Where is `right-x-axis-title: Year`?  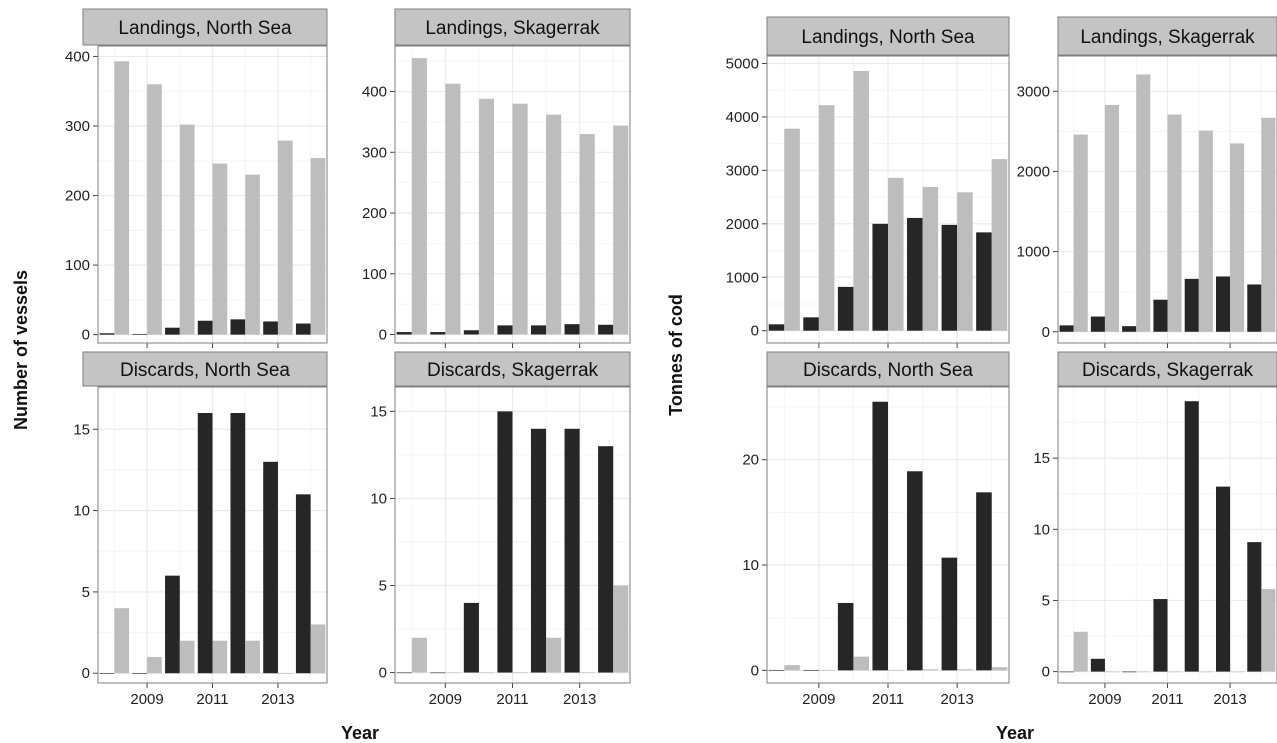
right-x-axis-title: Year is located at coordinates (1015, 733).